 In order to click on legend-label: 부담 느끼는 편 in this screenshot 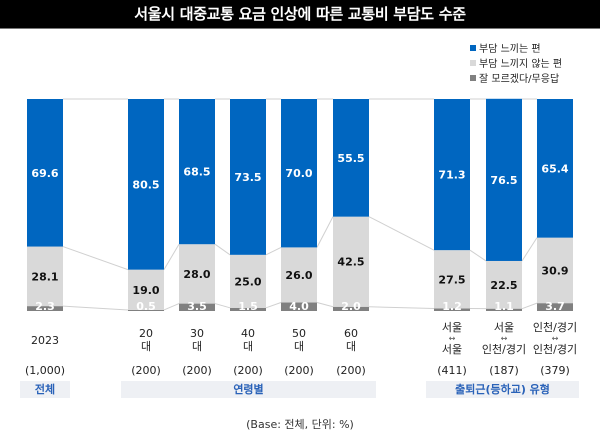, I will do `click(510, 49)`.